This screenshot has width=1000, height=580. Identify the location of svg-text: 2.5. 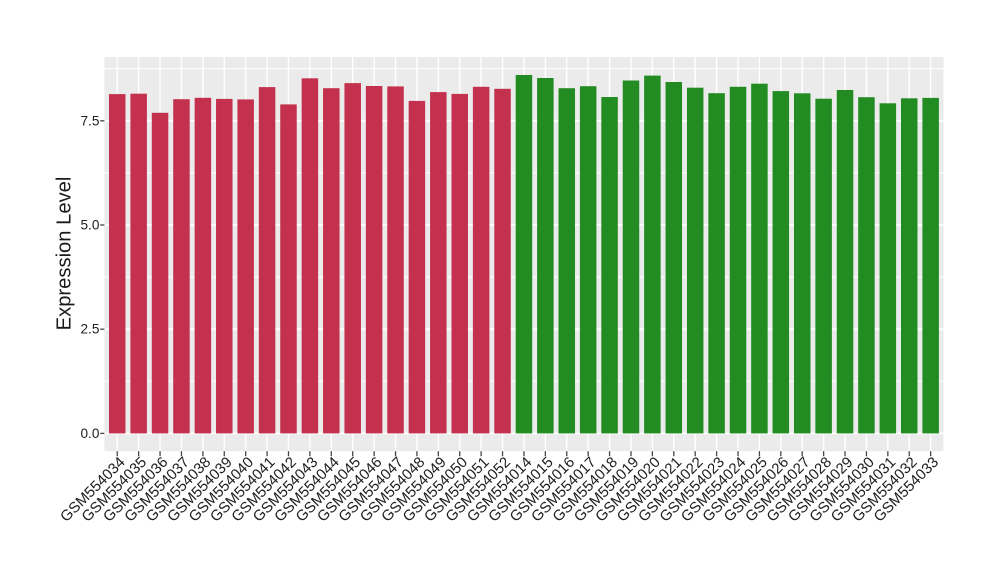
(89, 329).